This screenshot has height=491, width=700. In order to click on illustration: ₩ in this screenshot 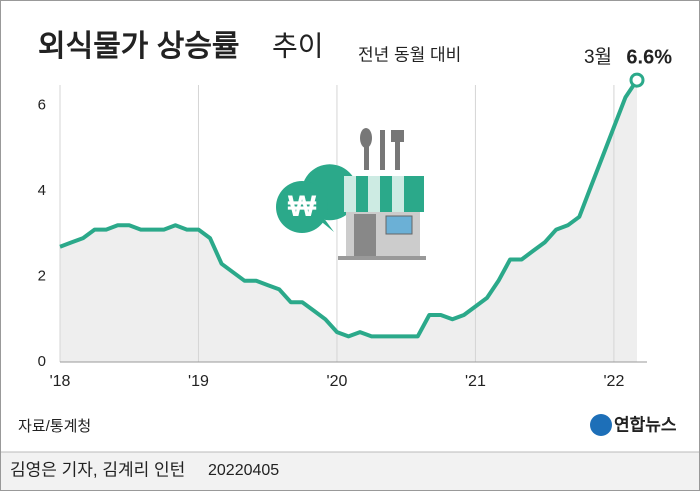, I will do `click(351, 194)`.